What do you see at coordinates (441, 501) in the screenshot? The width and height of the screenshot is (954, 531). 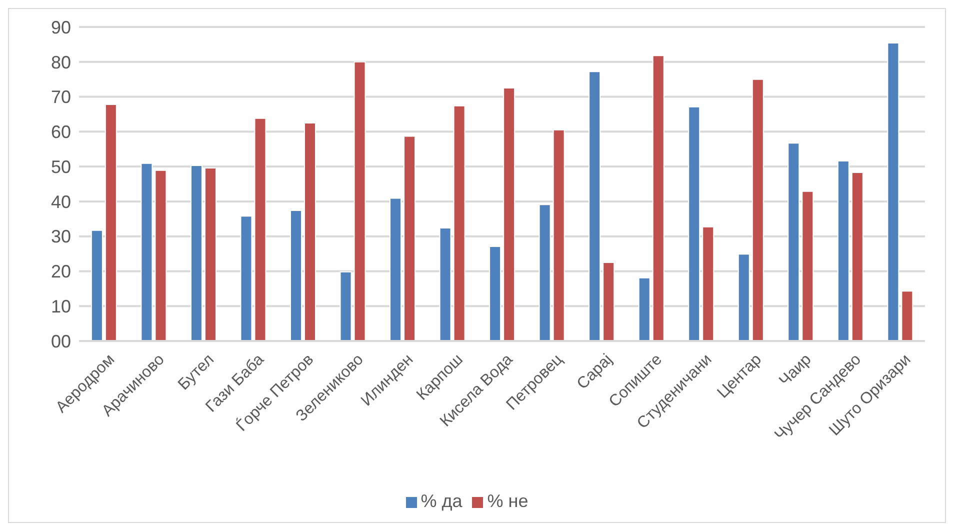 I see `legend-label: % да` at bounding box center [441, 501].